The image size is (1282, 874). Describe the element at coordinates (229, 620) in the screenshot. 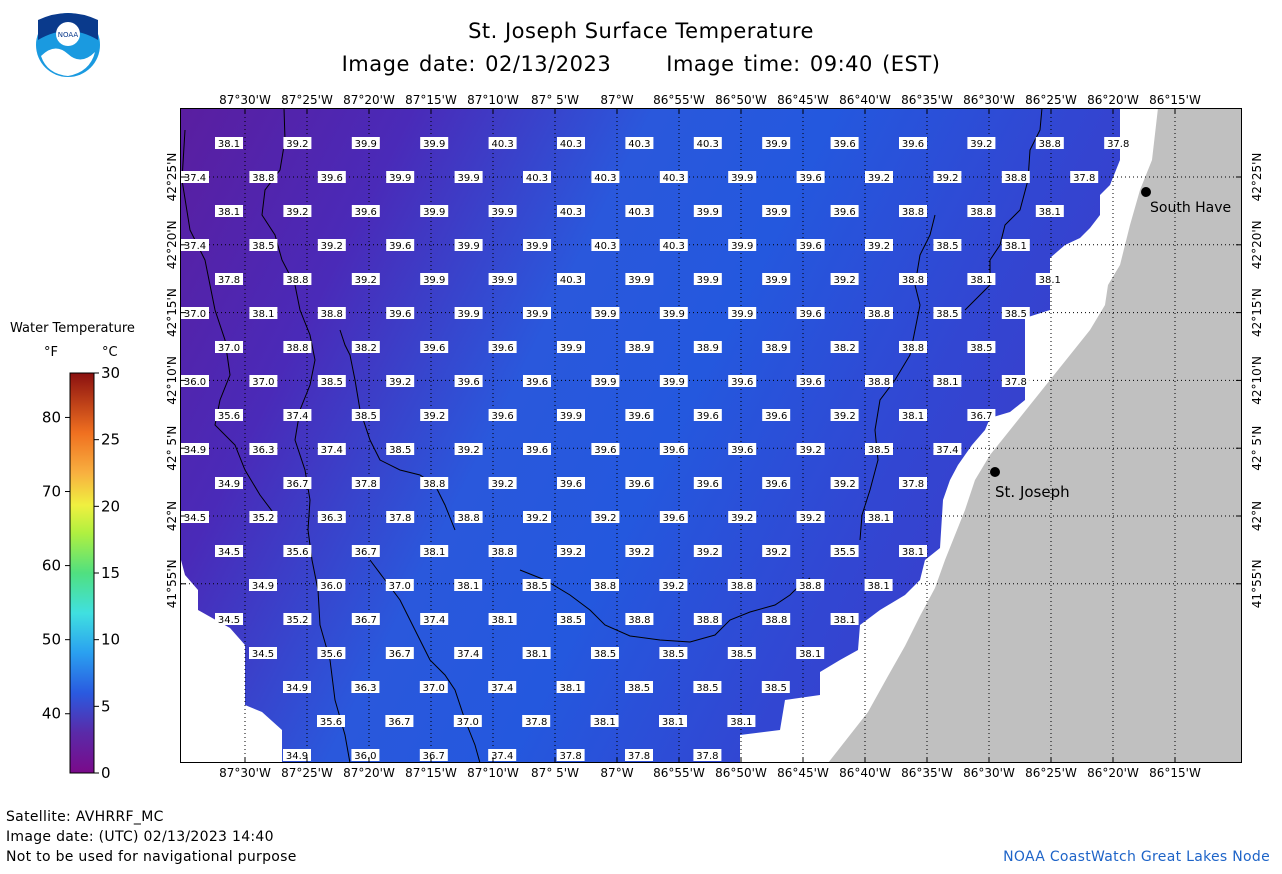

I see `temp-value: 34.5` at that location.